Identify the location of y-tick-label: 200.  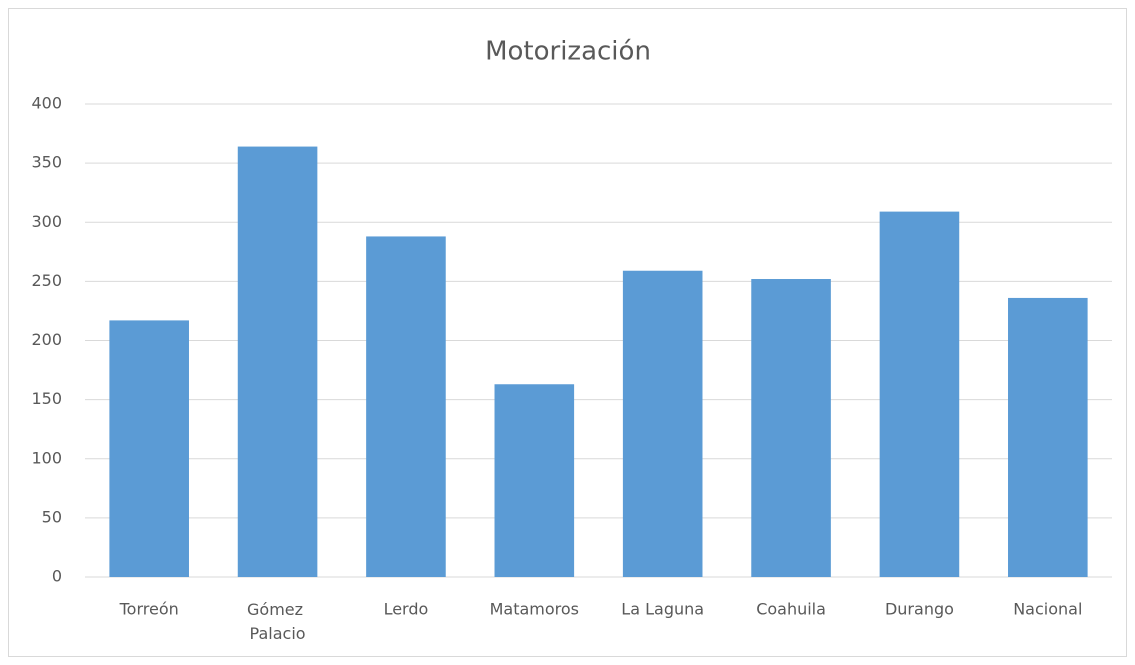
(46, 339).